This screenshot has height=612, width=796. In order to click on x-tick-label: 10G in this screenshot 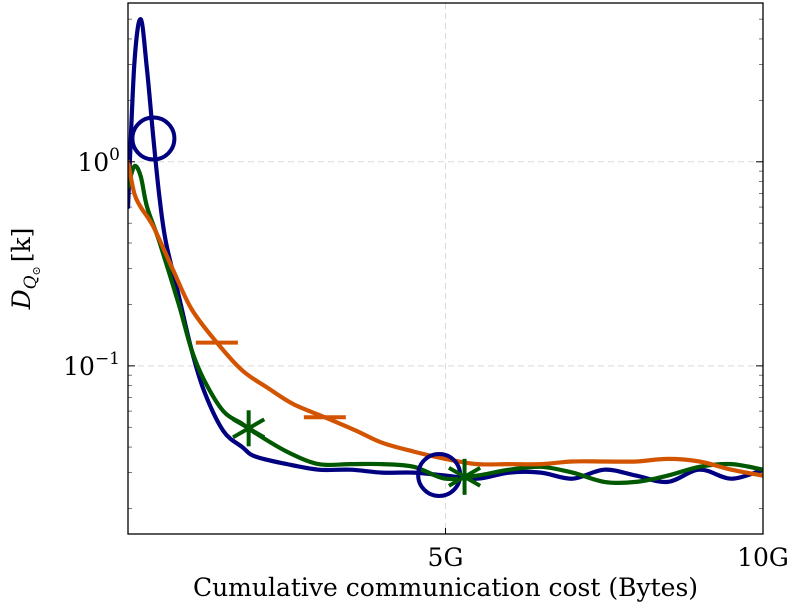, I will do `click(763, 557)`.